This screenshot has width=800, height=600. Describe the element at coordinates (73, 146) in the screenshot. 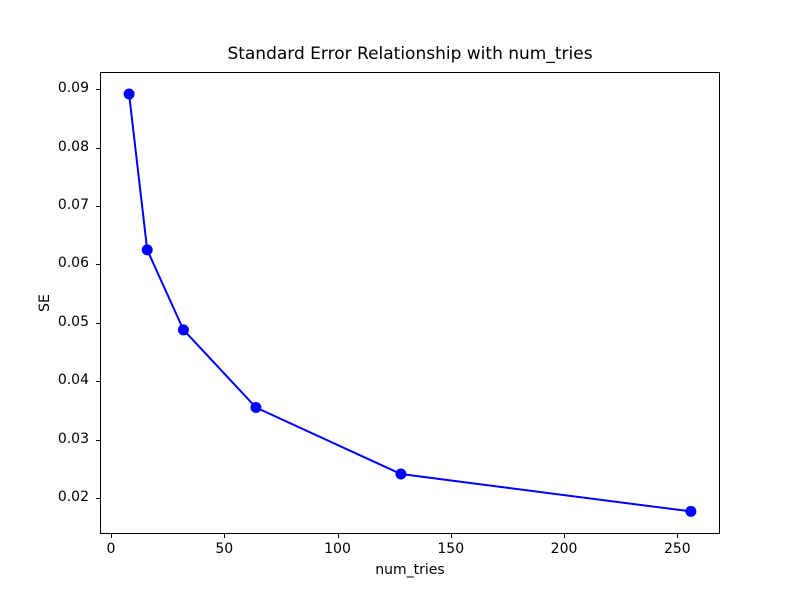

I see `y-tick-label: 0.08` at that location.